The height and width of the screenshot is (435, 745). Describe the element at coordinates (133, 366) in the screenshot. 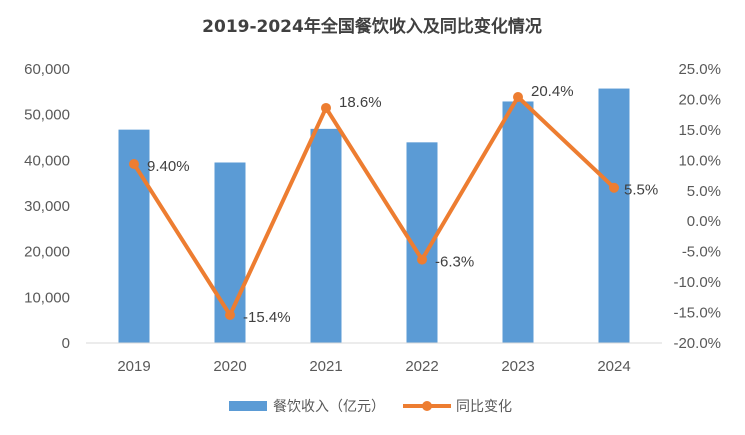

I see `x-tick-label: 2019` at that location.